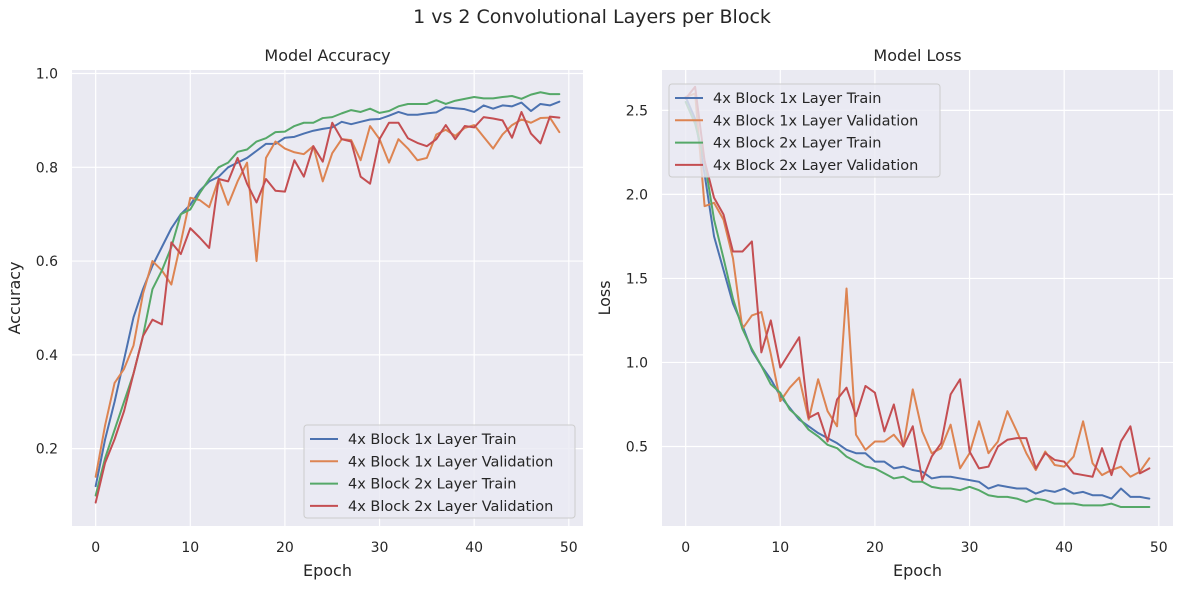 This screenshot has width=1184, height=590. Describe the element at coordinates (917, 55) in the screenshot. I see `chart-title: Model Loss` at that location.